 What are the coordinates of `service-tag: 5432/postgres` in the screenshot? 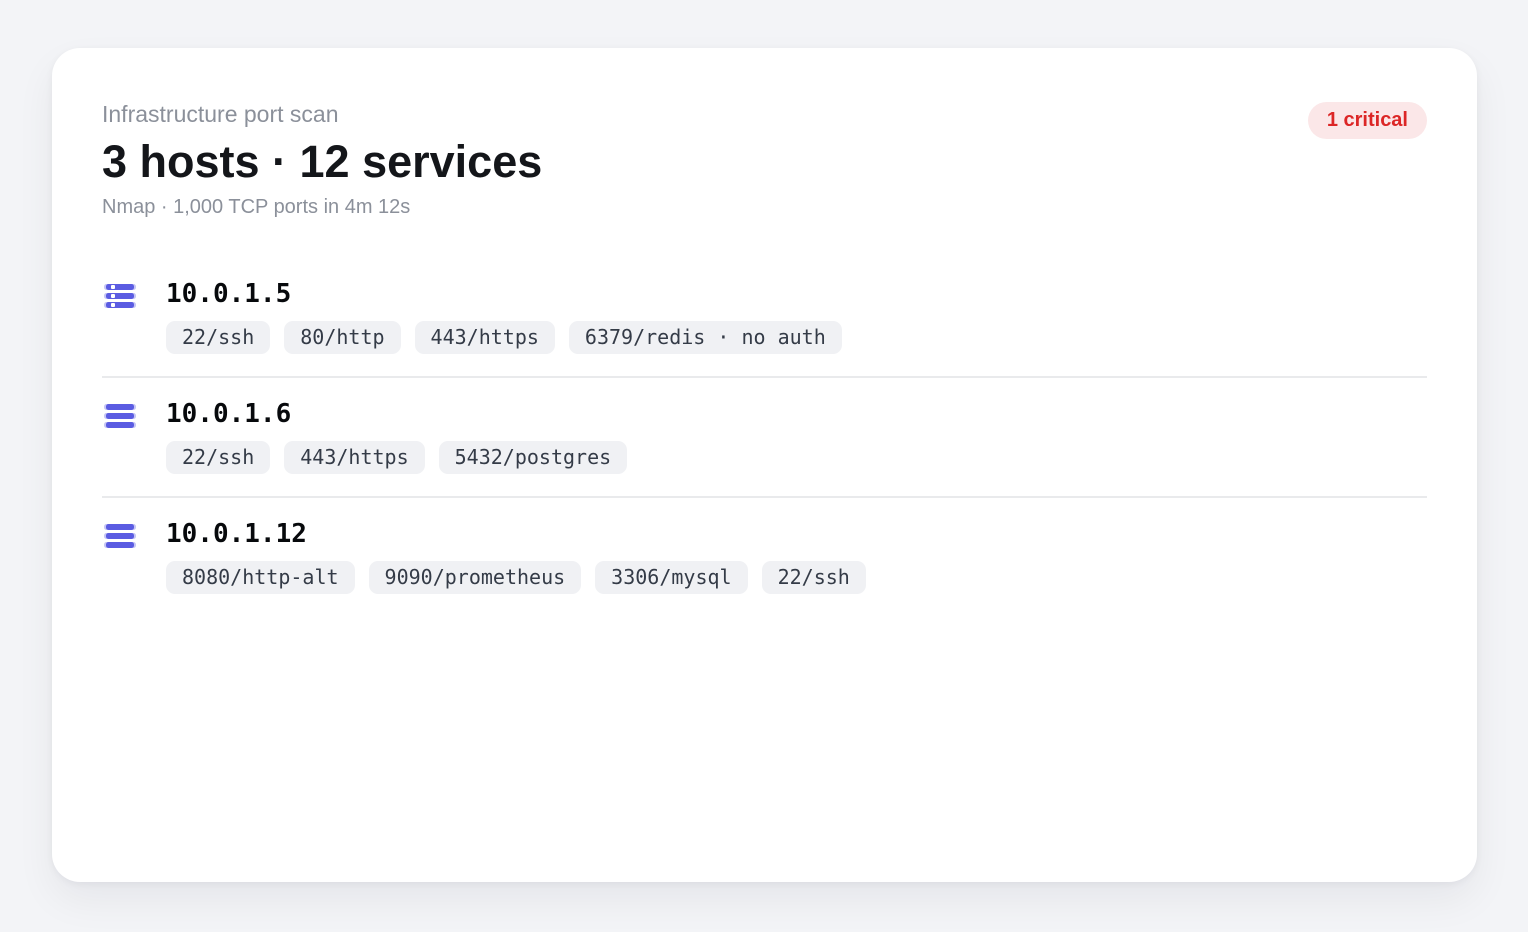 It's located at (533, 457).